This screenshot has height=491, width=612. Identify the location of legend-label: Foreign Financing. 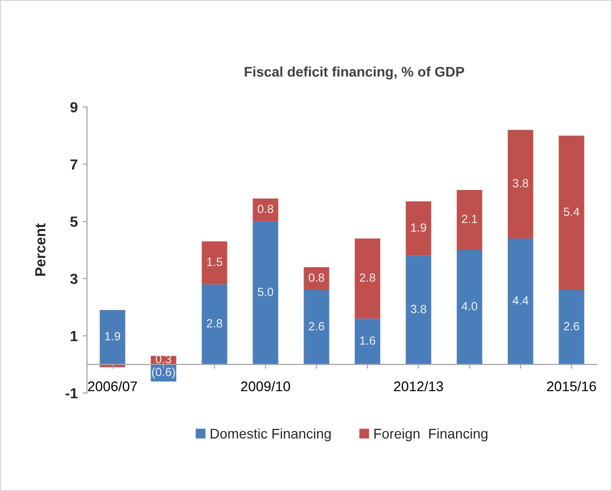
(431, 435).